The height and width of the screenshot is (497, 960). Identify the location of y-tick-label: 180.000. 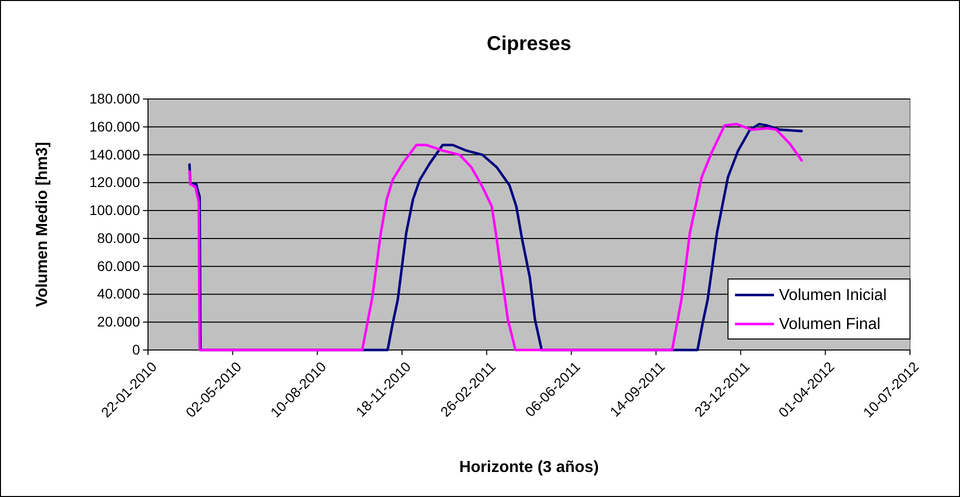
(114, 98).